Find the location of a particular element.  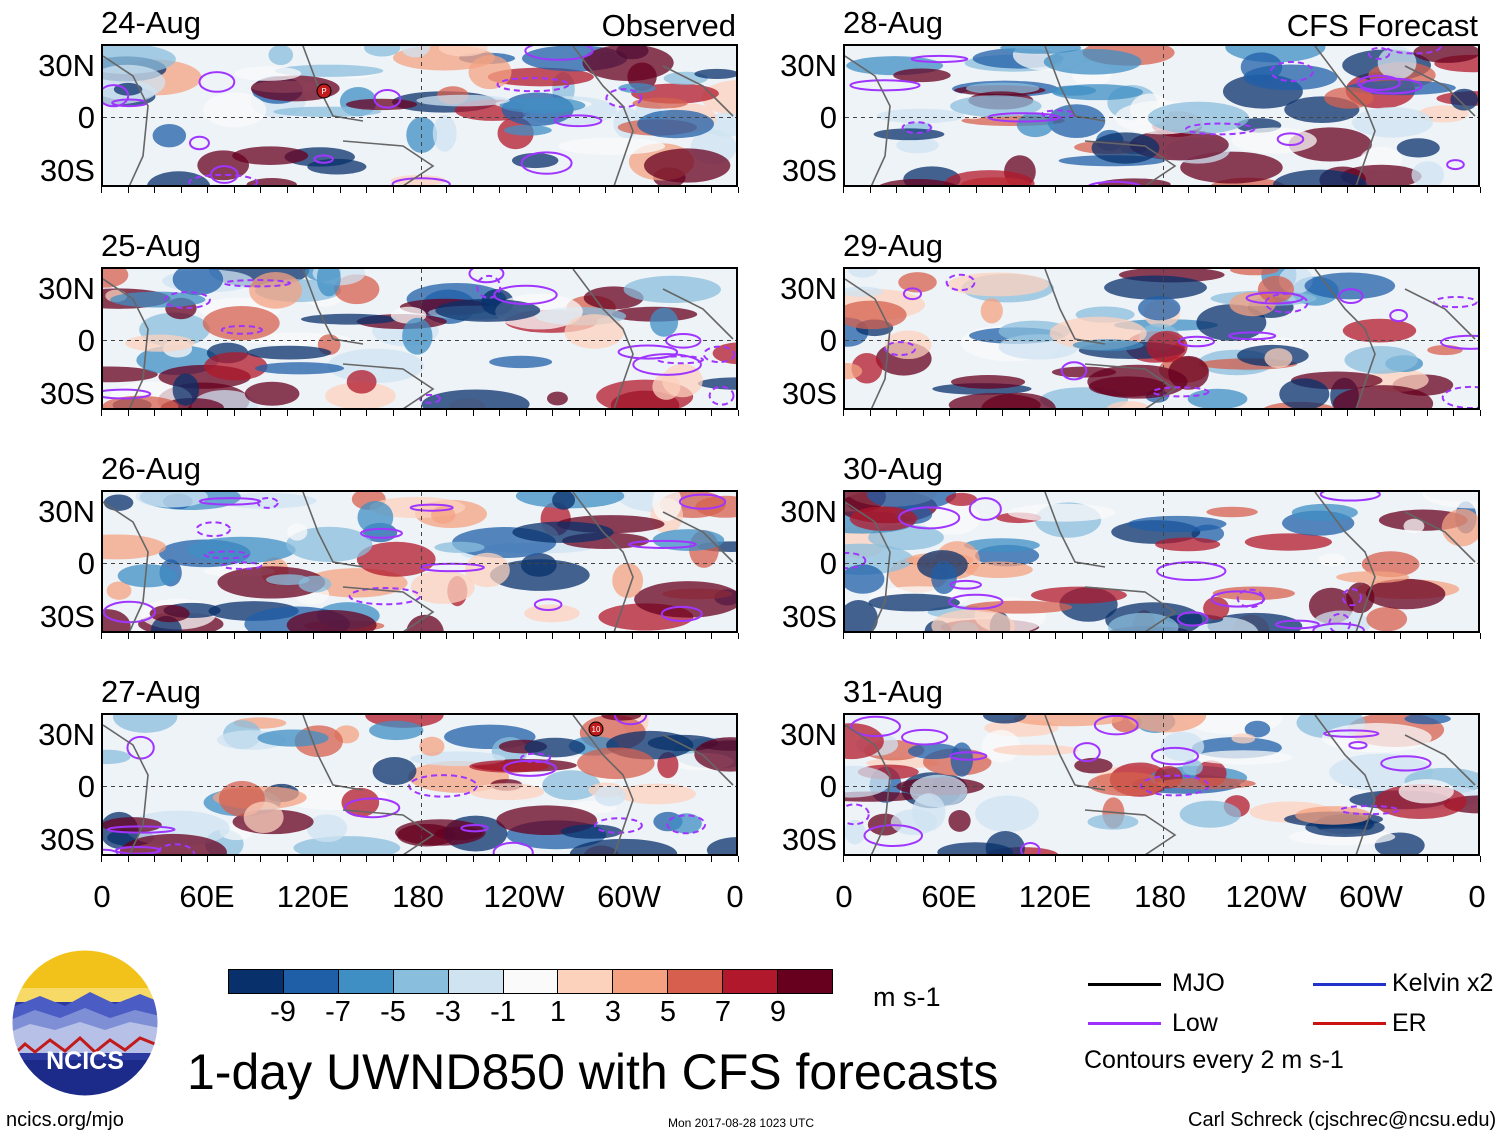

colorbar-tick-label: -7 is located at coordinates (338, 1012).